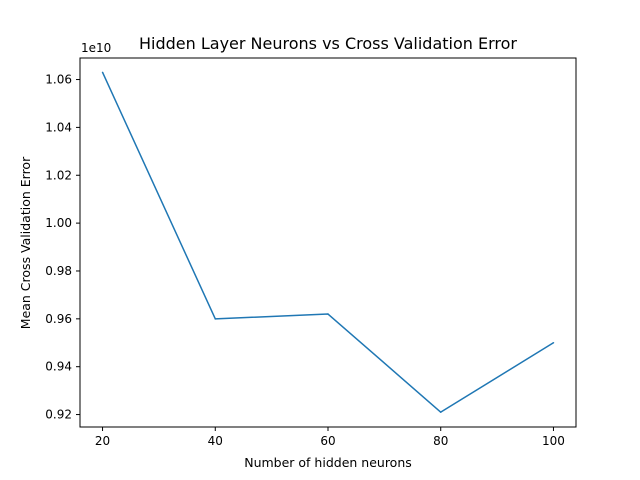  What do you see at coordinates (58, 127) in the screenshot?
I see `y-tick-label: 1.04` at bounding box center [58, 127].